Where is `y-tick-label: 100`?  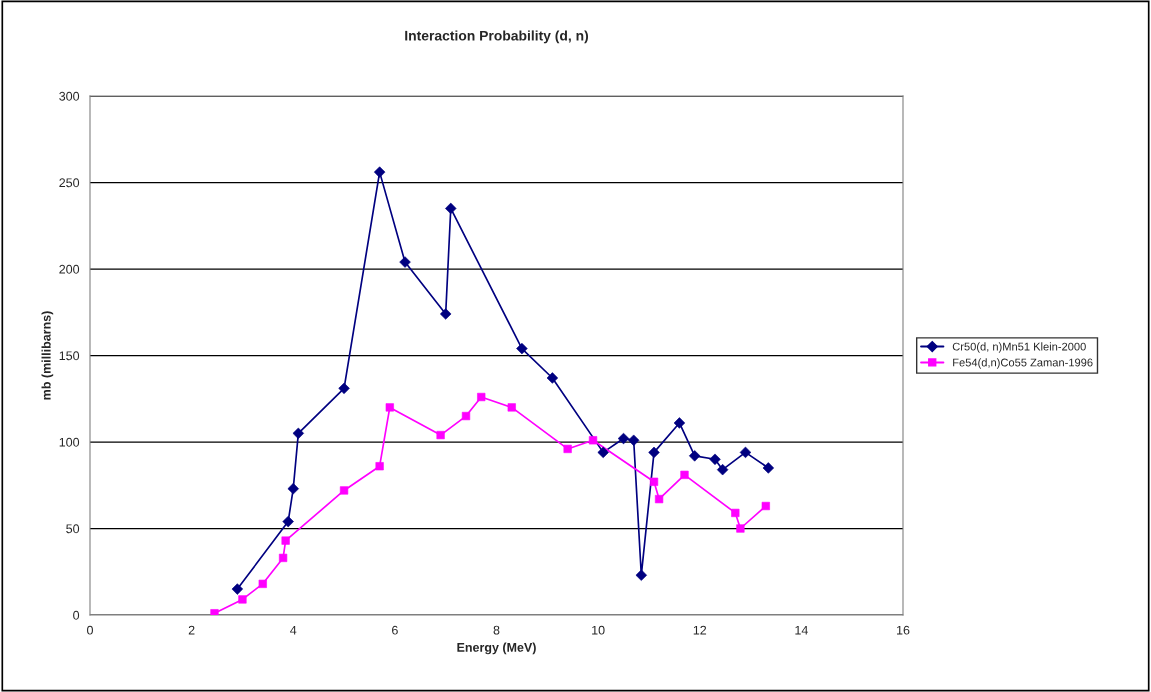 y-tick-label: 100 is located at coordinates (69, 442).